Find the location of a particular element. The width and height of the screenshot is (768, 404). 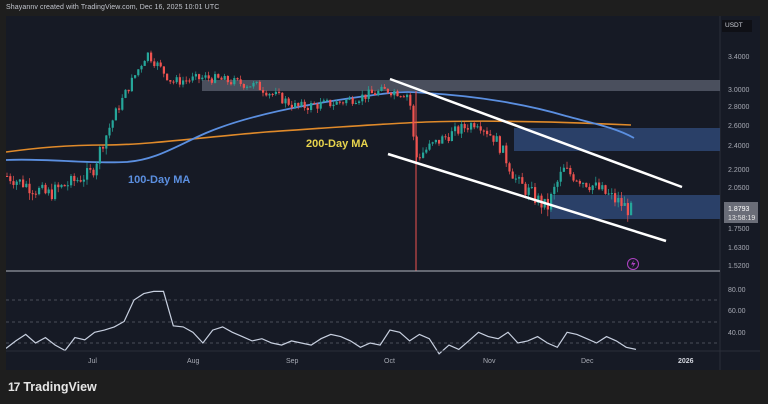

price-tick: 2.0500 is located at coordinates (739, 188).